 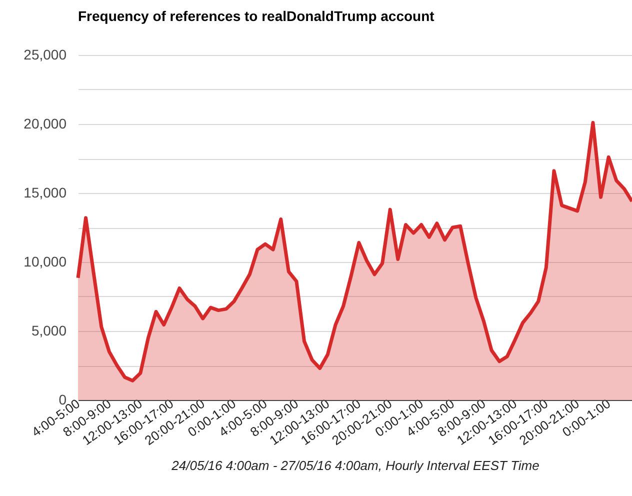 I want to click on y-tick-label: 25,000, so click(x=45, y=54).